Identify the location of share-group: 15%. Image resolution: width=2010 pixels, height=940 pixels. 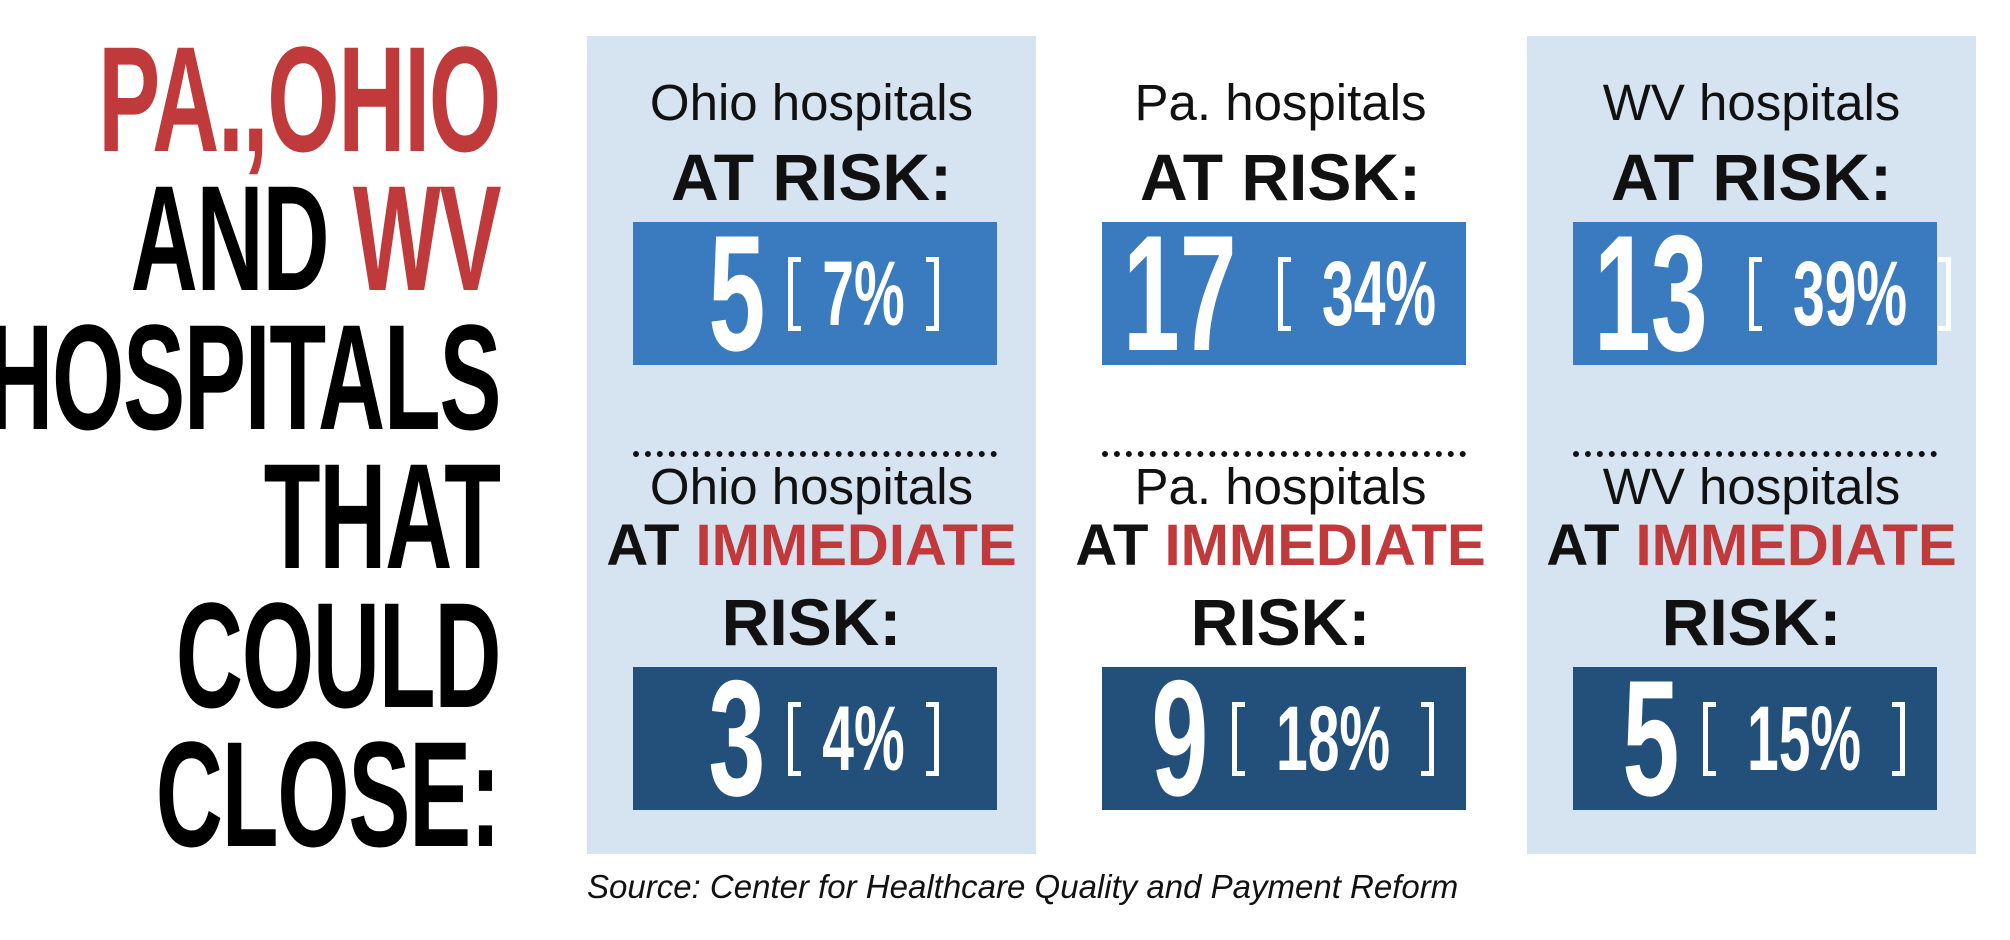
(1803, 738).